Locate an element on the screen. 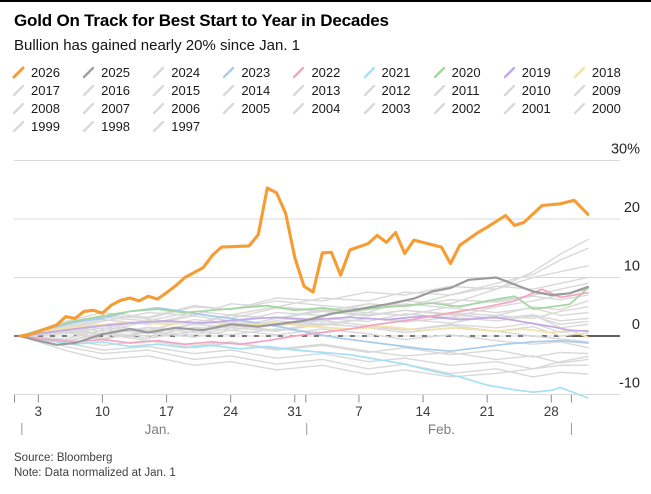  series-line-2023 is located at coordinates (304, 330).